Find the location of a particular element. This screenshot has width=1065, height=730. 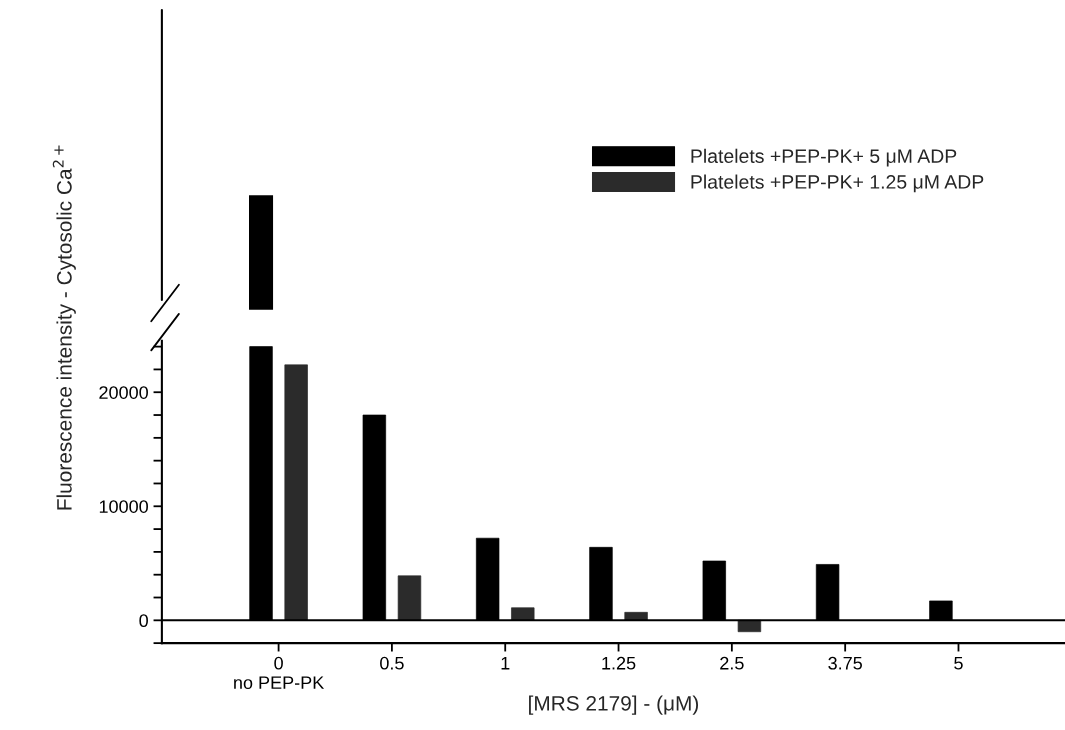

y-axis-title: Fluorescence intensity - Cytosolic Ca$^{2+}$ is located at coordinates (64, 327).